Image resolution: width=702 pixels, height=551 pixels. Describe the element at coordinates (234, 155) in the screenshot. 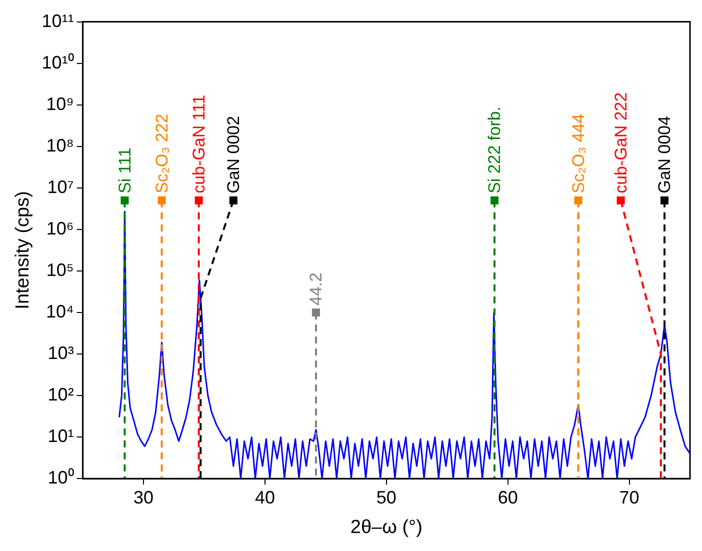

I see `annotation: GaN 0002` at that location.